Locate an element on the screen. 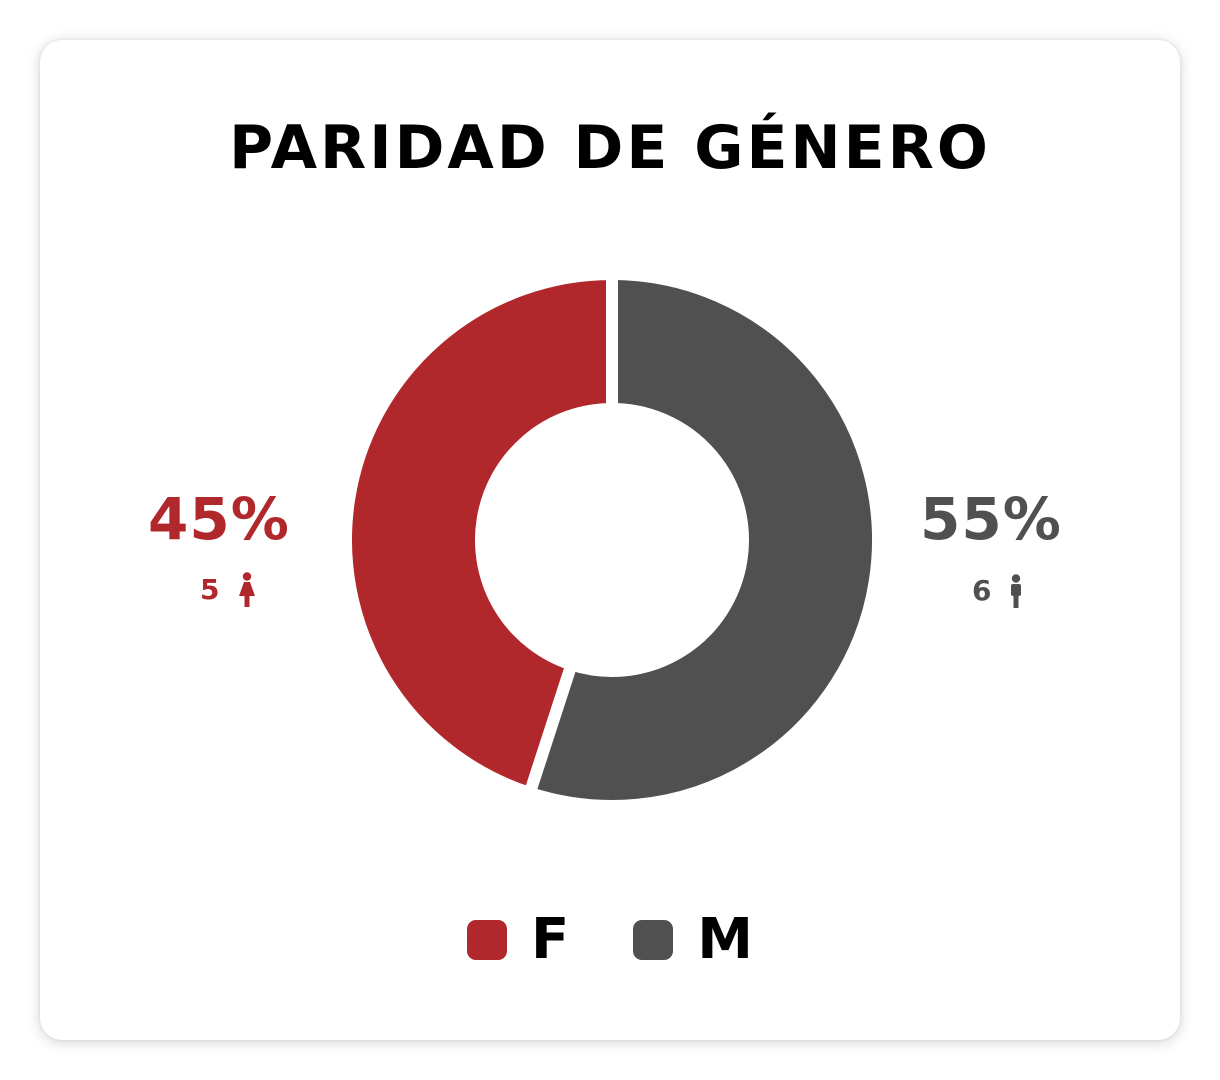 This screenshot has height=1080, width=1220. legend-swatch-f is located at coordinates (487, 940).